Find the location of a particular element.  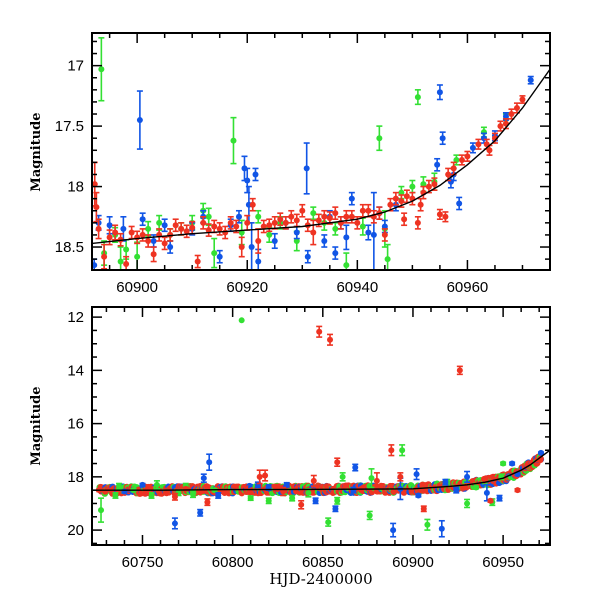

bottom-panel-model-curve is located at coordinates (321, 470).